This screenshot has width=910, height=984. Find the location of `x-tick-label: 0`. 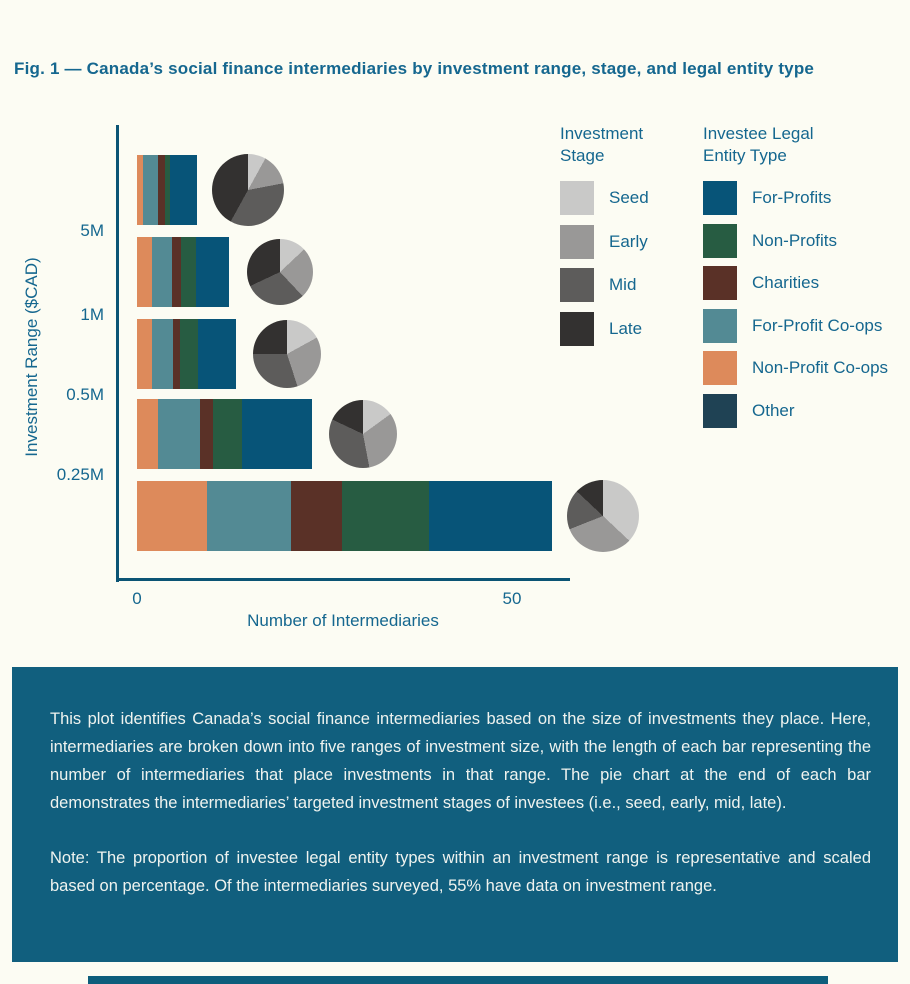

x-tick-label: 0 is located at coordinates (137, 598).